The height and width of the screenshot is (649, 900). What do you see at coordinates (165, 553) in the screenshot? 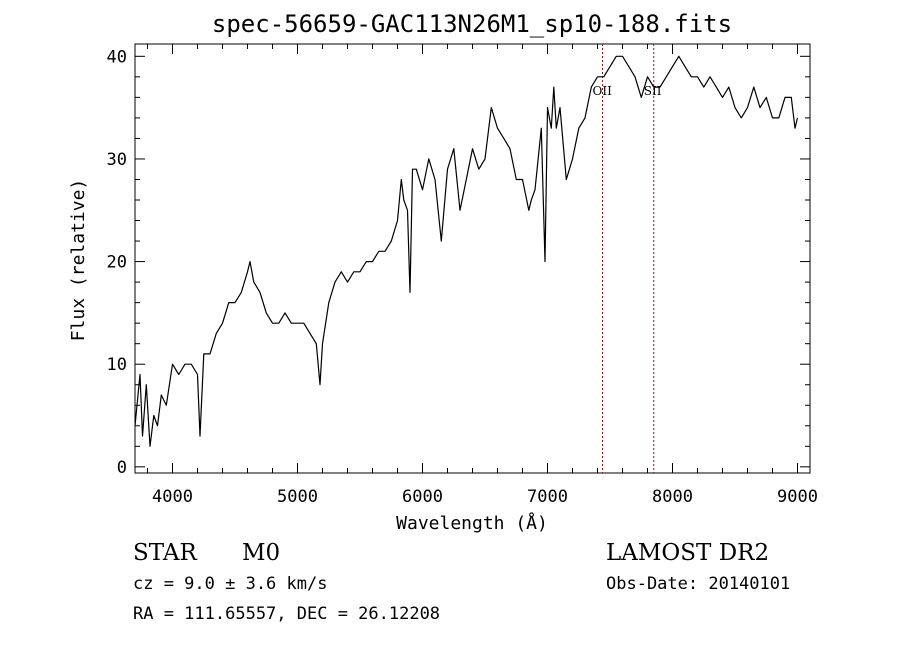
I see `class-label: STAR` at bounding box center [165, 553].